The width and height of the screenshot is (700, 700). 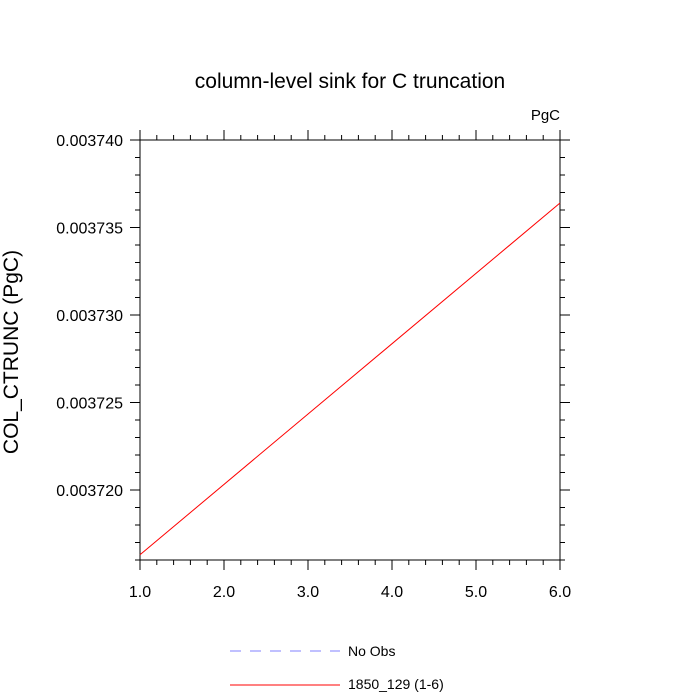 I want to click on x-tick-label: 2.0, so click(x=224, y=592).